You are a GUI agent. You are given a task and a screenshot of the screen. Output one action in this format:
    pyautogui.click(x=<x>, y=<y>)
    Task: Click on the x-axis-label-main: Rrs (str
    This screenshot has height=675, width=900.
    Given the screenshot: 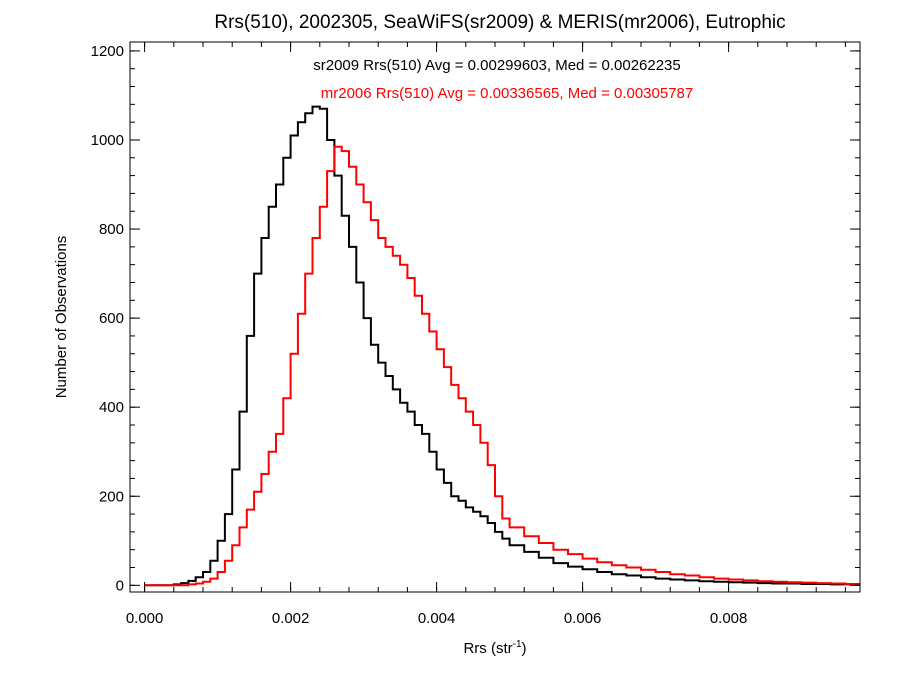 What is the action you would take?
    pyautogui.click(x=487, y=648)
    